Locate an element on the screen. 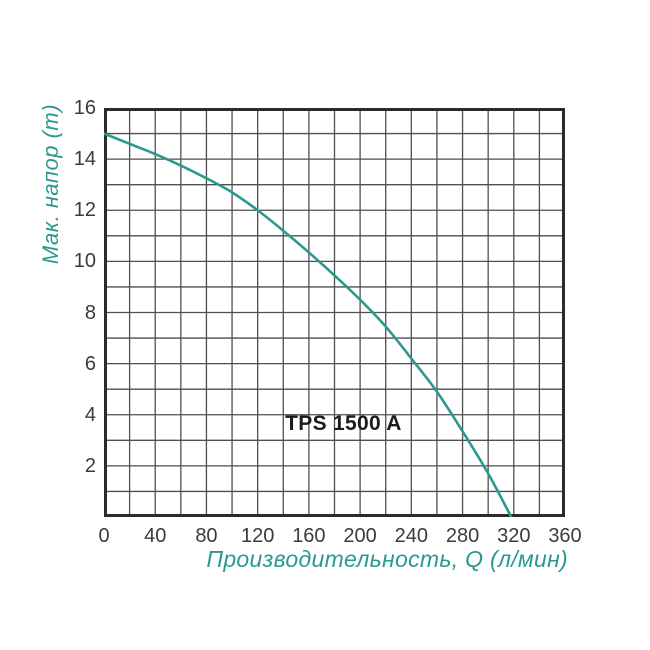 This screenshot has width=650, height=650. x-tick-label: 0 is located at coordinates (104, 536).